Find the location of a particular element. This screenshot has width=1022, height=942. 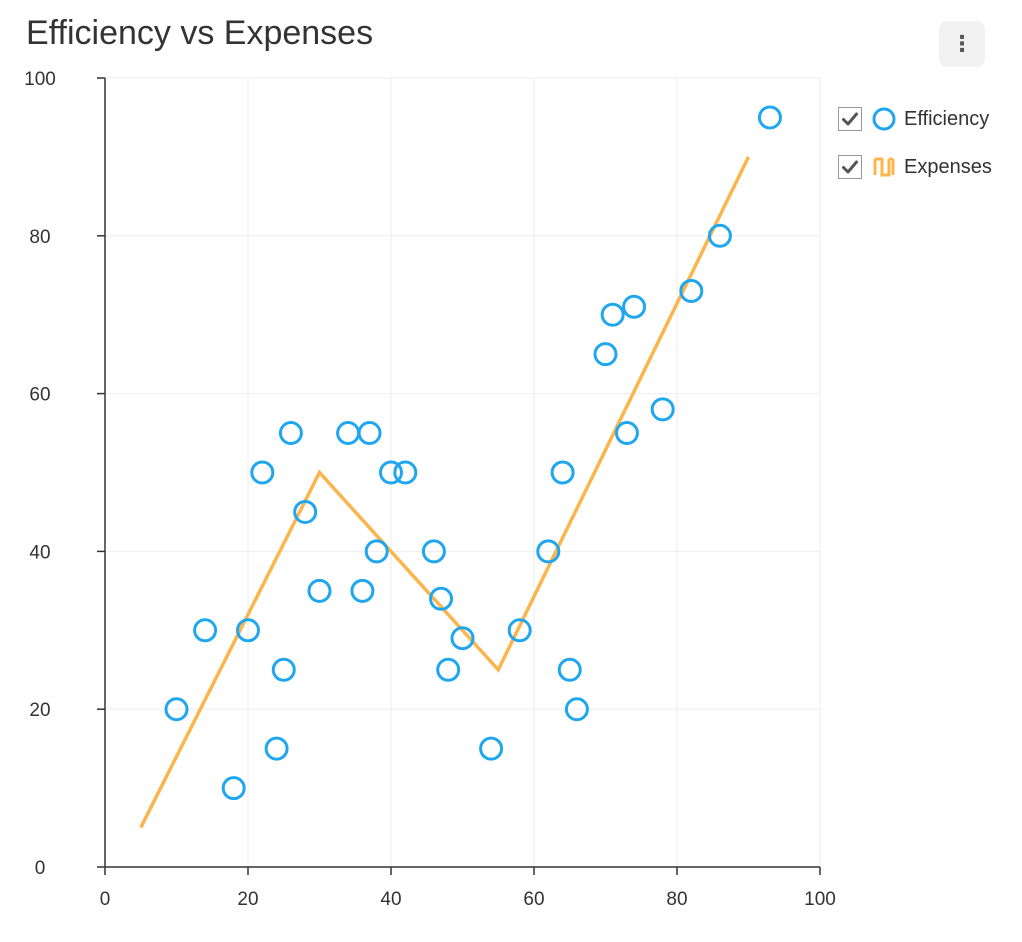

x-tick-label: 20 is located at coordinates (247, 899).